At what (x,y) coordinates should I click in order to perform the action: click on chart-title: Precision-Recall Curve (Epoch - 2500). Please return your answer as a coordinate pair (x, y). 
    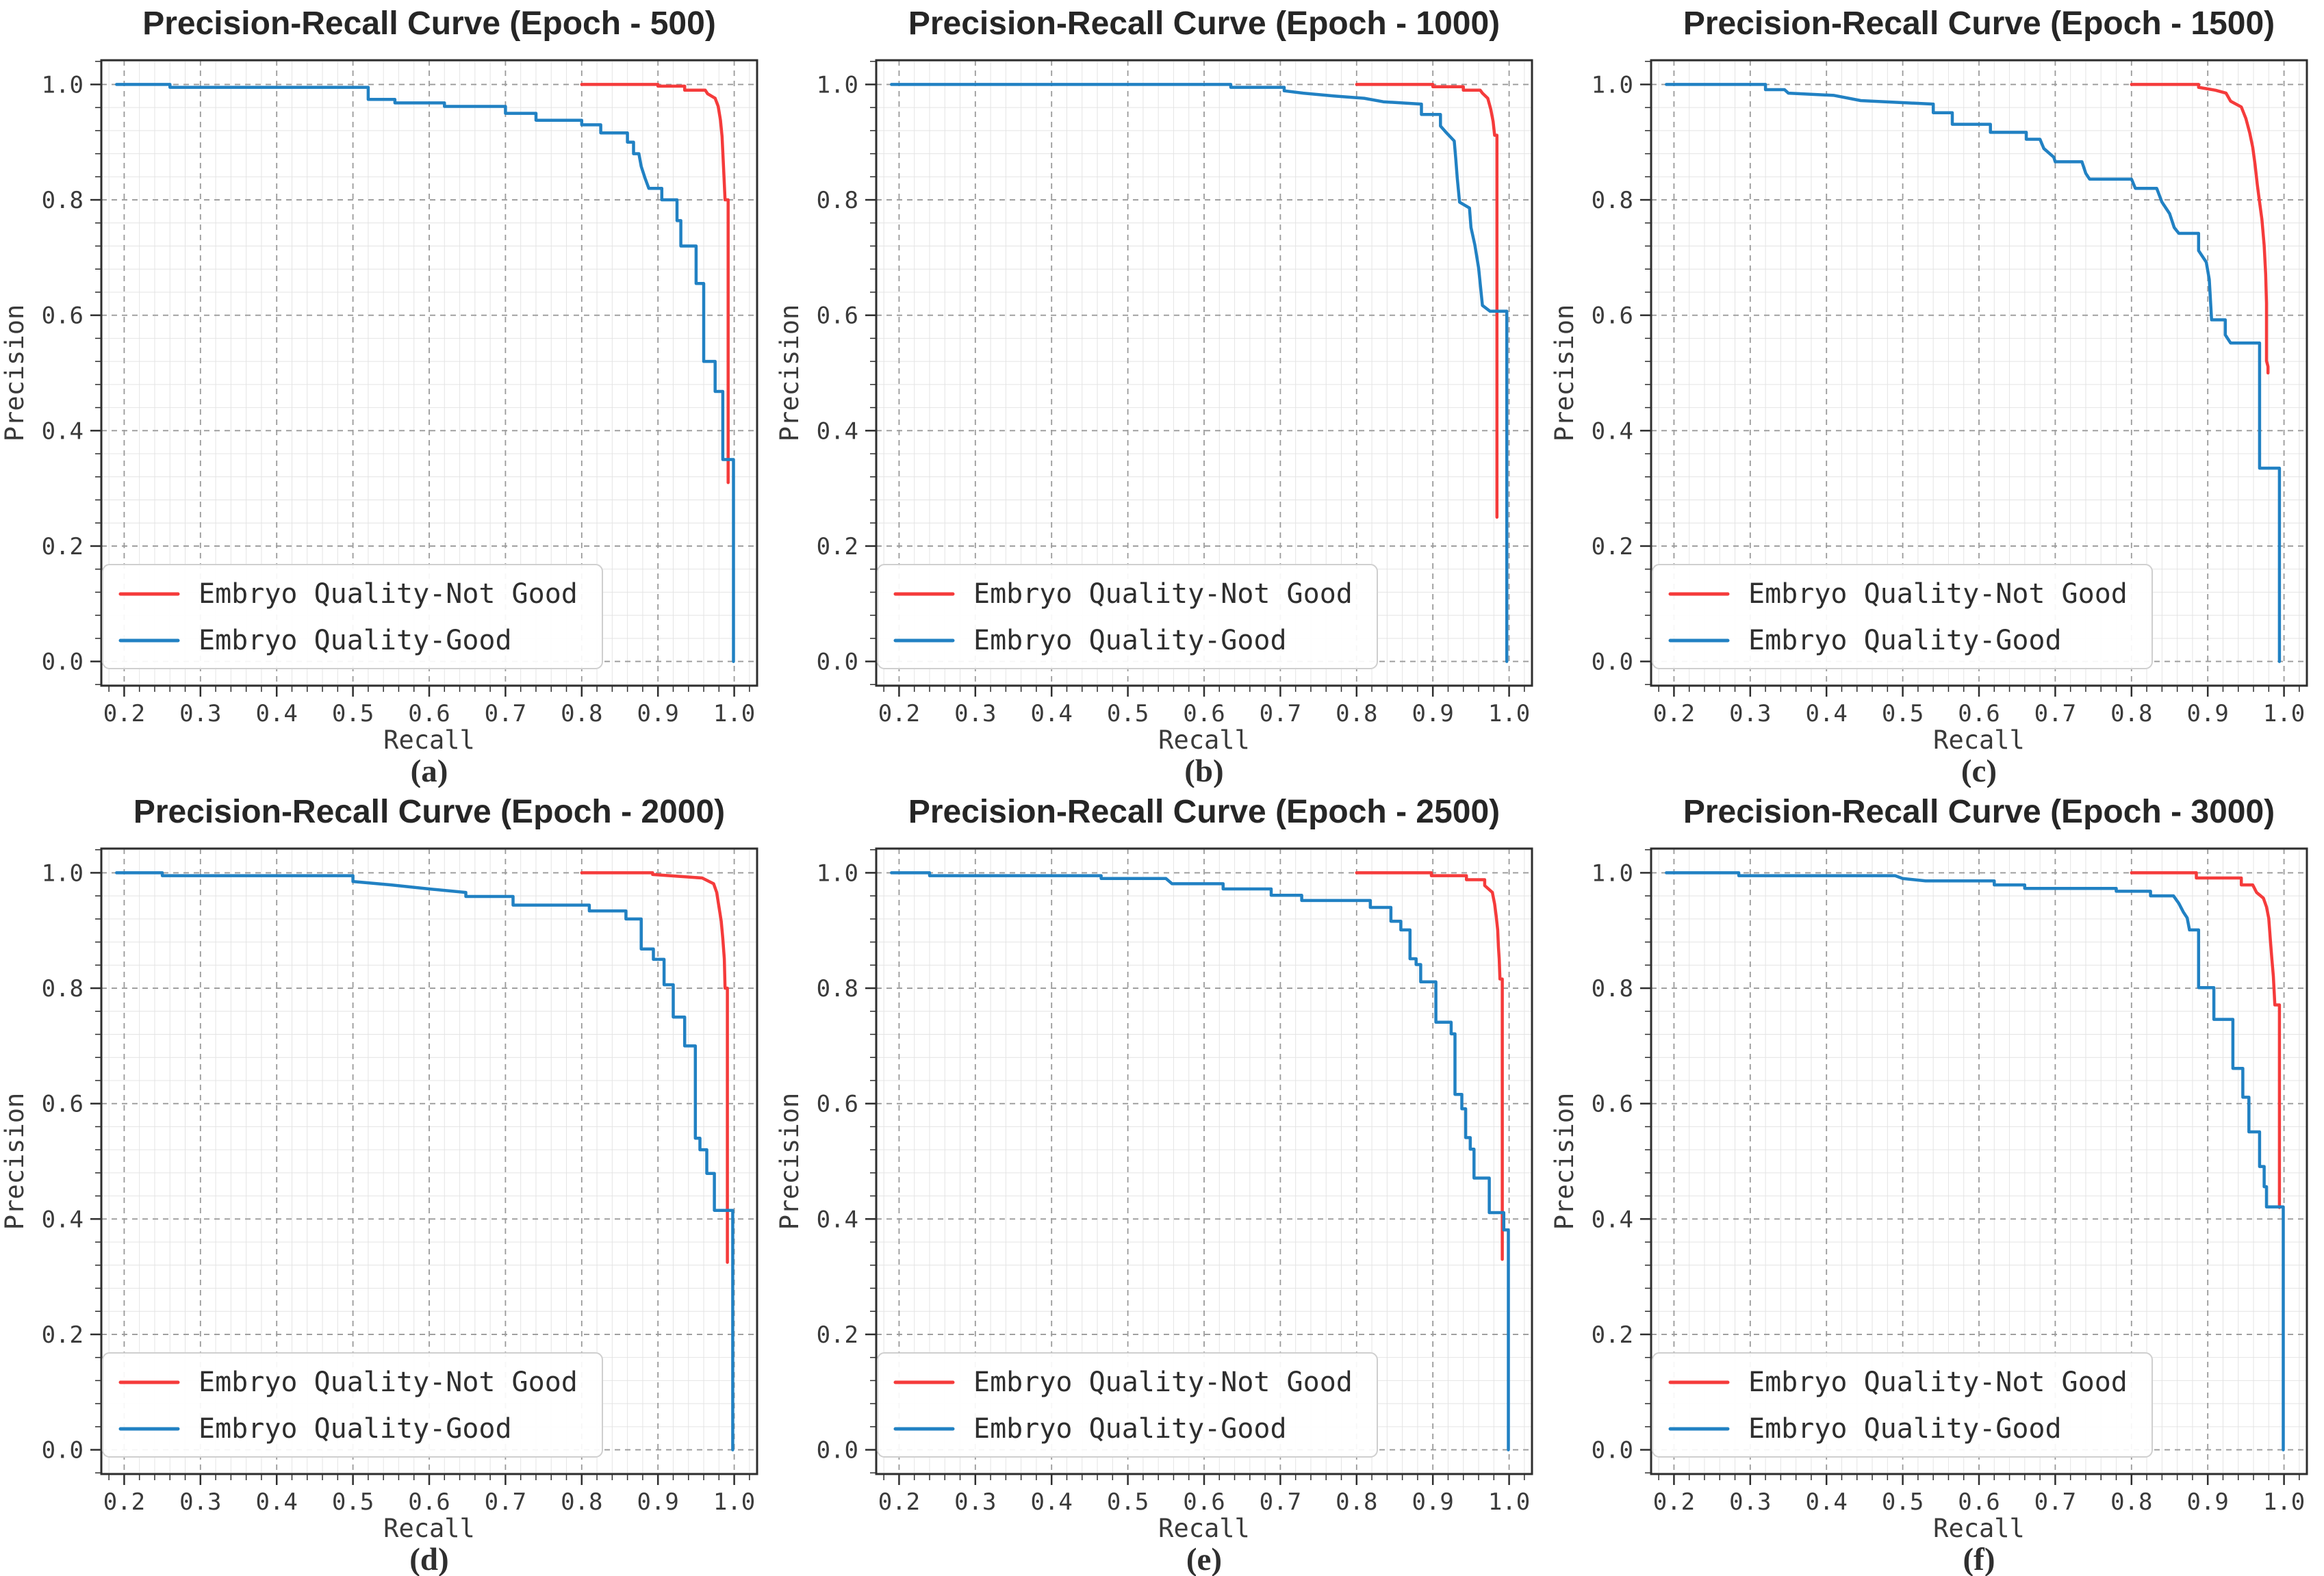
    Looking at the image, I should click on (1204, 812).